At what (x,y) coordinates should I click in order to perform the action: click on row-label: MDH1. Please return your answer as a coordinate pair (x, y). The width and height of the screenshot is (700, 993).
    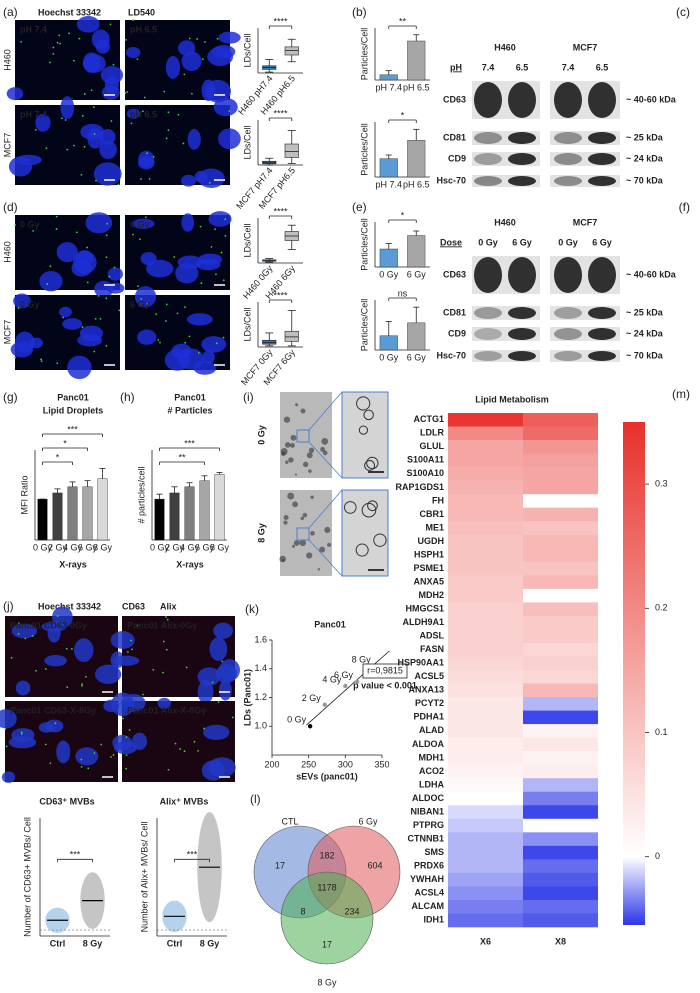
    Looking at the image, I should click on (431, 757).